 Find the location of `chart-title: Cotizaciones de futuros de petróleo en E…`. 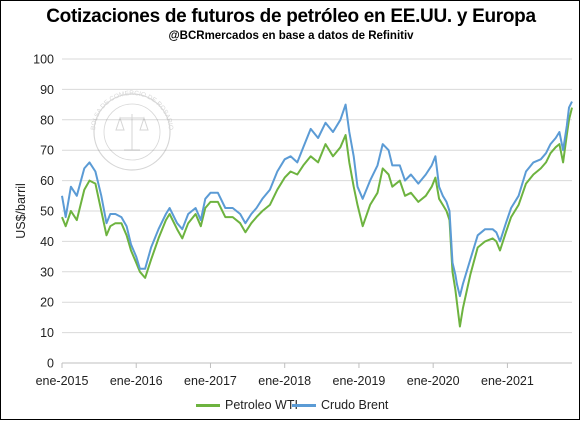

chart-title: Cotizaciones de futuros de petróleo en E… is located at coordinates (291, 16).